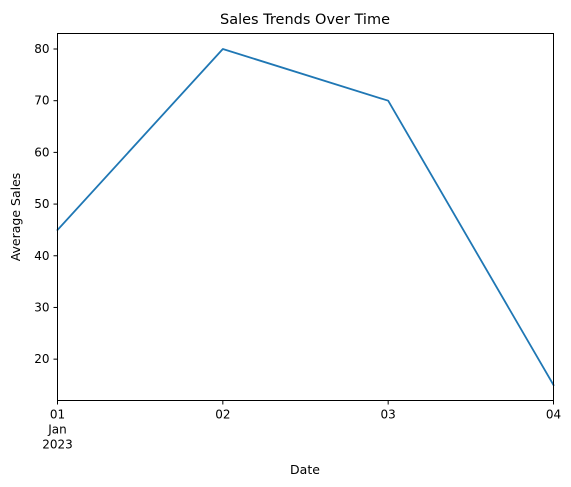  Describe the element at coordinates (41, 256) in the screenshot. I see `y-tick-label: 40` at that location.